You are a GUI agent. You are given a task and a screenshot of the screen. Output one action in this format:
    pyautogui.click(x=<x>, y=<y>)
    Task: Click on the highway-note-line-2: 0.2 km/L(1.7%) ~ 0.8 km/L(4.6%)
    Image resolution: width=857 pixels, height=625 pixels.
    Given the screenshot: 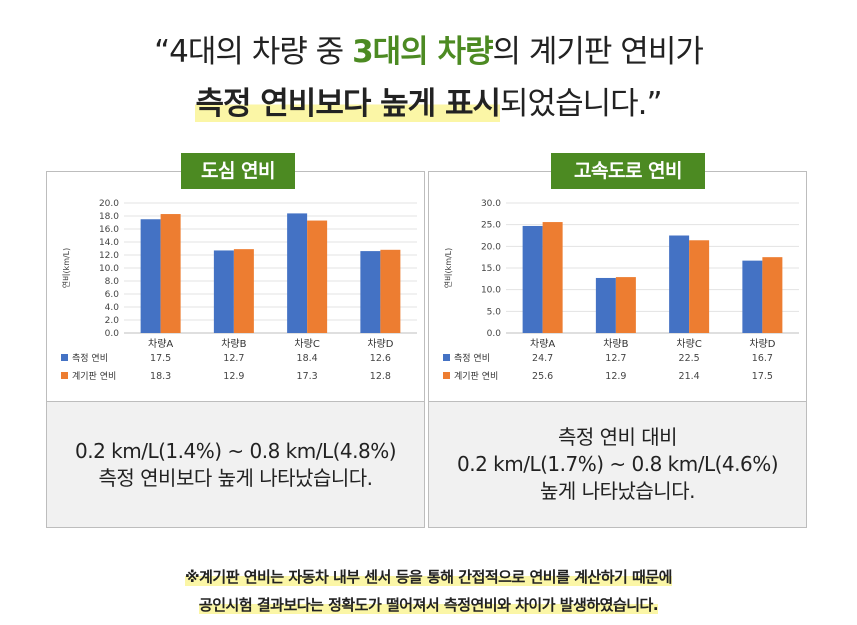 What is the action you would take?
    pyautogui.click(x=617, y=464)
    